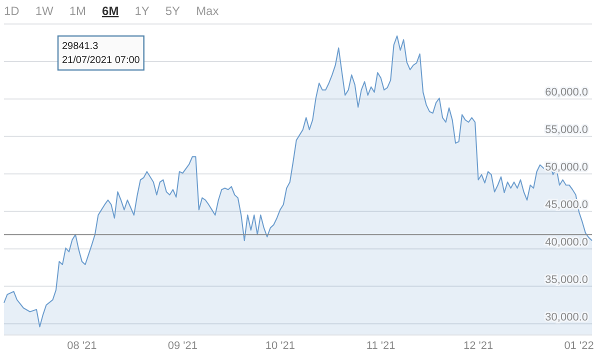  What do you see at coordinates (566, 317) in the screenshot?
I see `y-tick-label: 30,000.0` at bounding box center [566, 317].